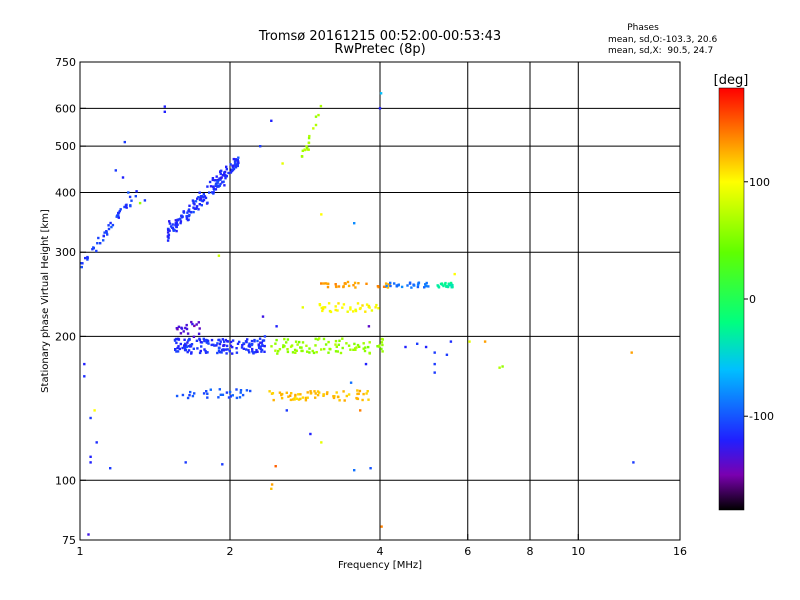 Image resolution: width=800 pixels, height=600 pixels. What do you see at coordinates (530, 551) in the screenshot?
I see `x-tick-label: 8` at bounding box center [530, 551].